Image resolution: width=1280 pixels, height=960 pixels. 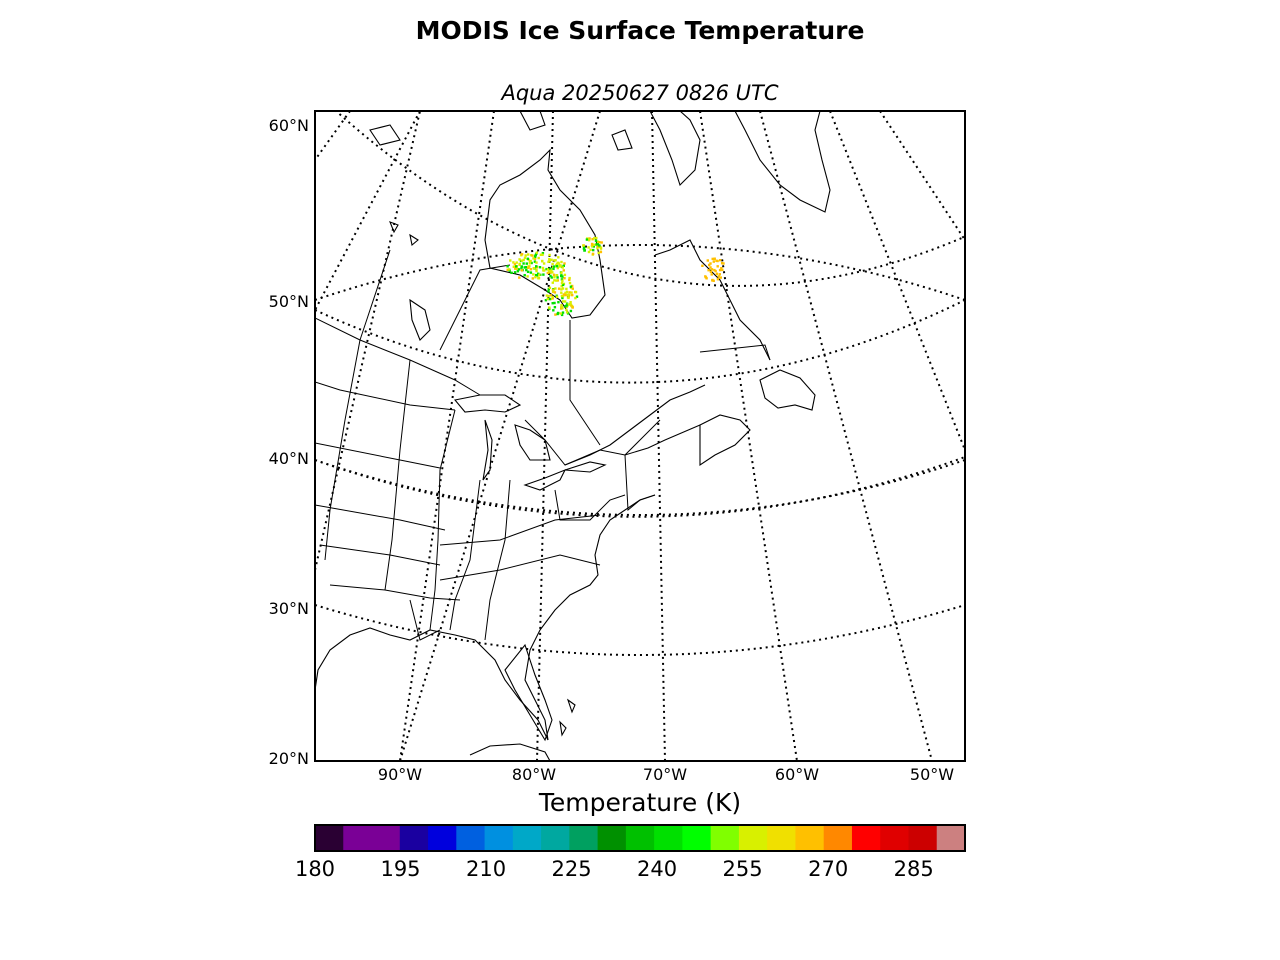 I want to click on state-border-sd, so click(x=378, y=455).